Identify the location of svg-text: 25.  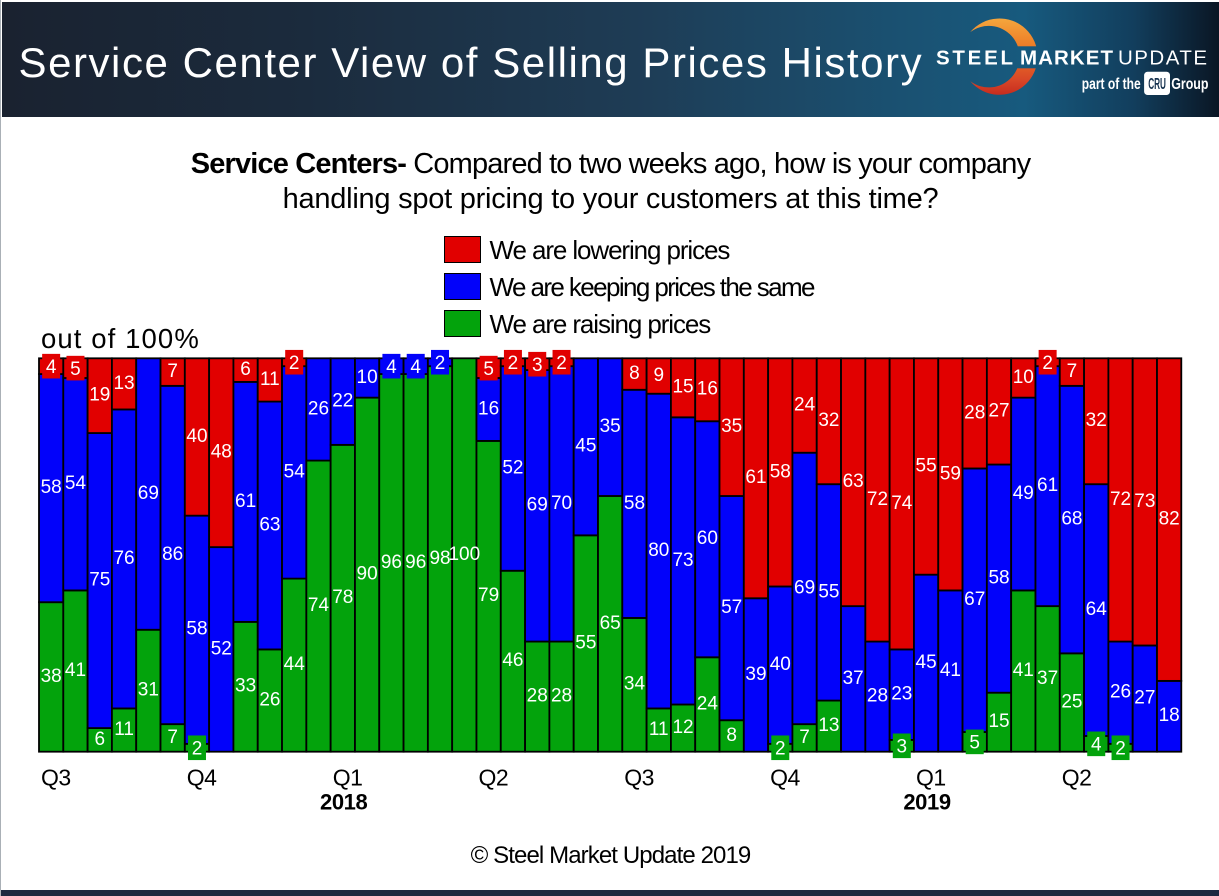
(1071, 701).